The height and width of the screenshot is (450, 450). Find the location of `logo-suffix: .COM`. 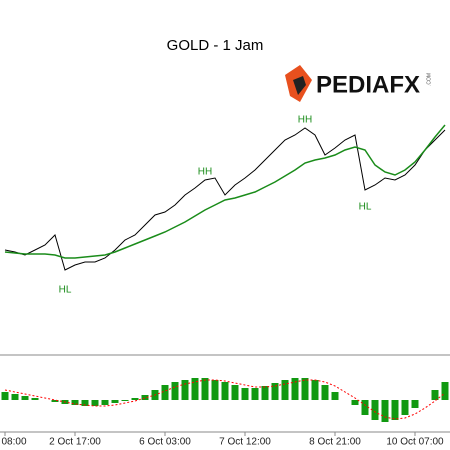

logo-suffix: .COM is located at coordinates (429, 79).